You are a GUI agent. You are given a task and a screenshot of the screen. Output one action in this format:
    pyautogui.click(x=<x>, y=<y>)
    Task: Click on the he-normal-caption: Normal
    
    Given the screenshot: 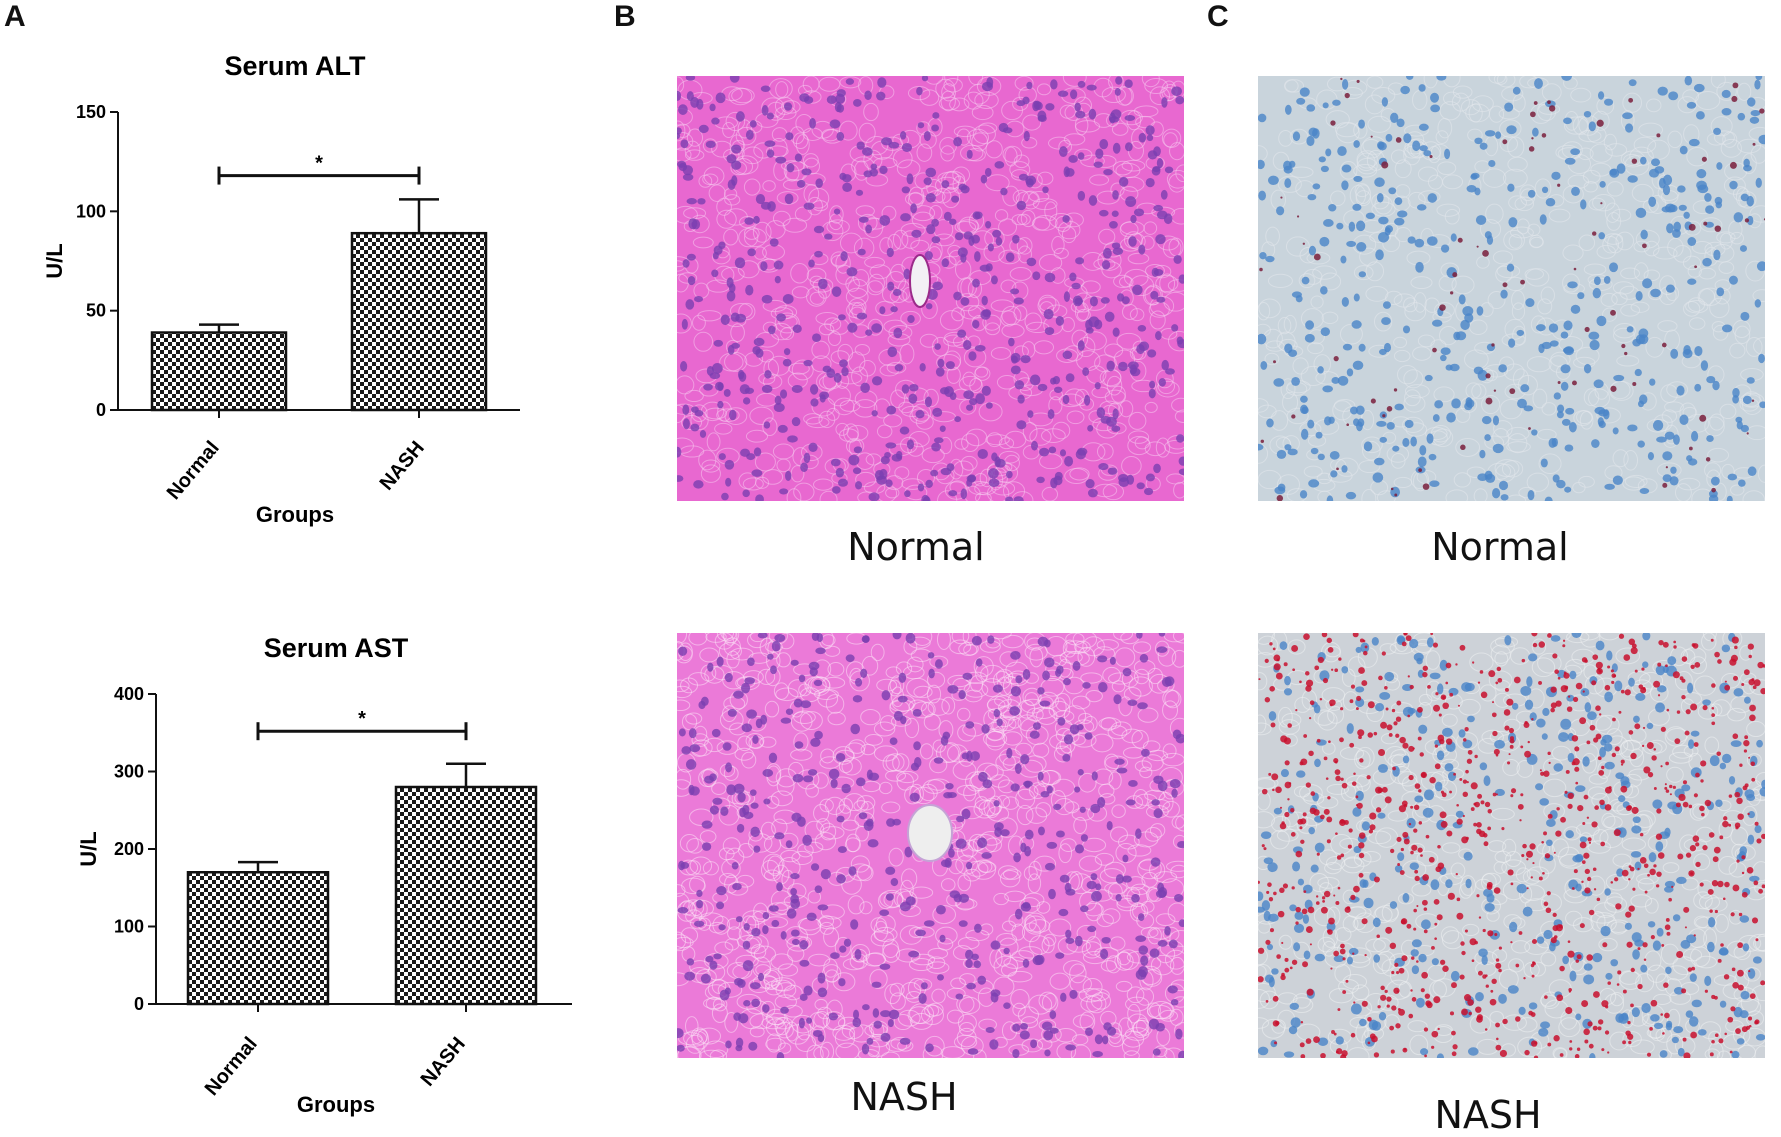 What is the action you would take?
    pyautogui.click(x=916, y=547)
    